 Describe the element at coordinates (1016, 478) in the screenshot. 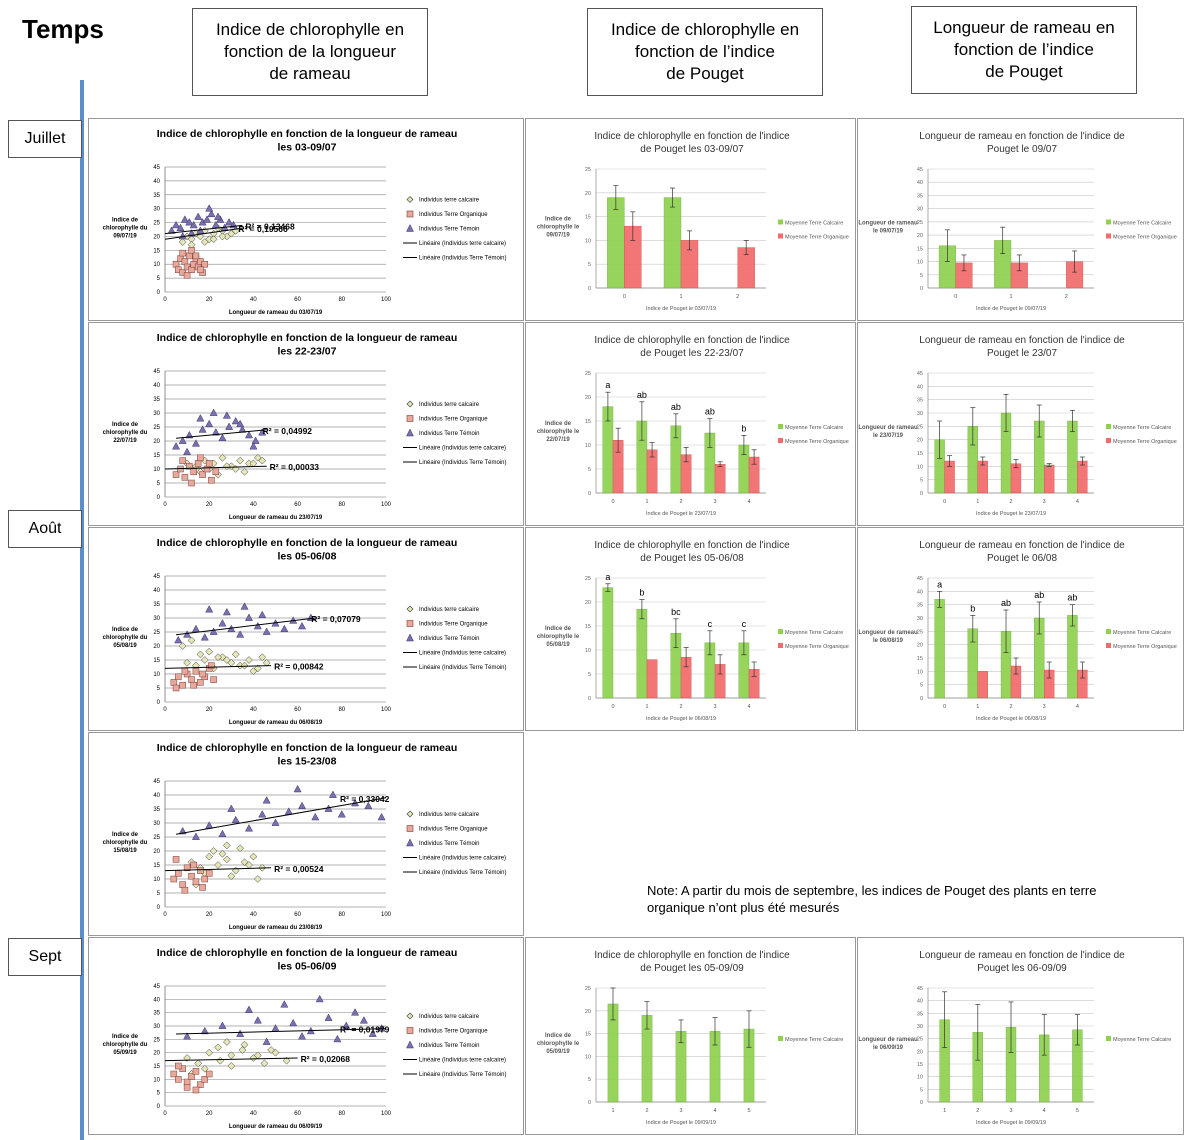

I see `bar-organique` at that location.